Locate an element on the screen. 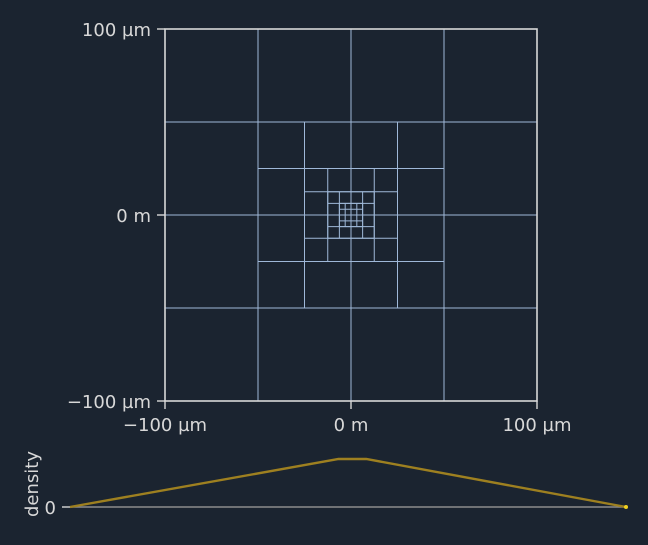  x-tick-label-mid: 0 m is located at coordinates (351, 425).